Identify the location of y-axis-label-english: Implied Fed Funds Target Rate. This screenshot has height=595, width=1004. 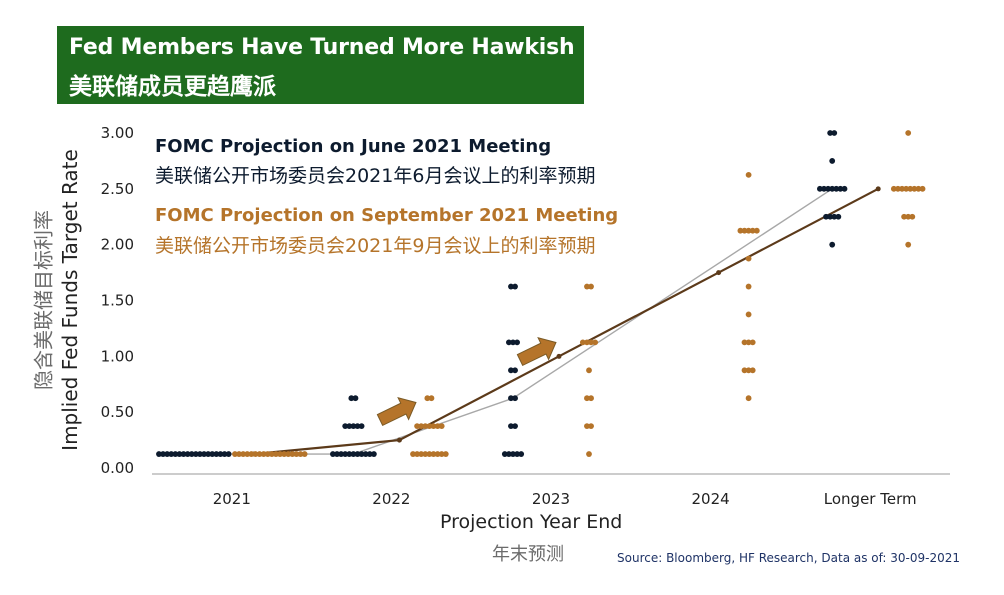
(70, 300).